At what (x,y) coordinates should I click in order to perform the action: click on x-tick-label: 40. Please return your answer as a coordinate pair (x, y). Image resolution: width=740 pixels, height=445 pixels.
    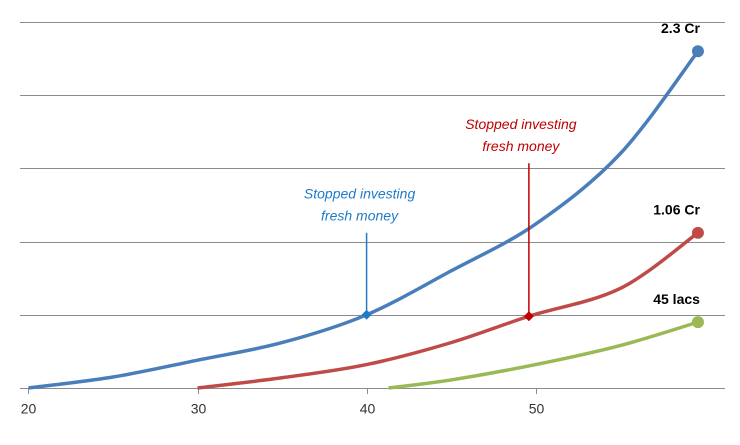
    Looking at the image, I should click on (368, 409).